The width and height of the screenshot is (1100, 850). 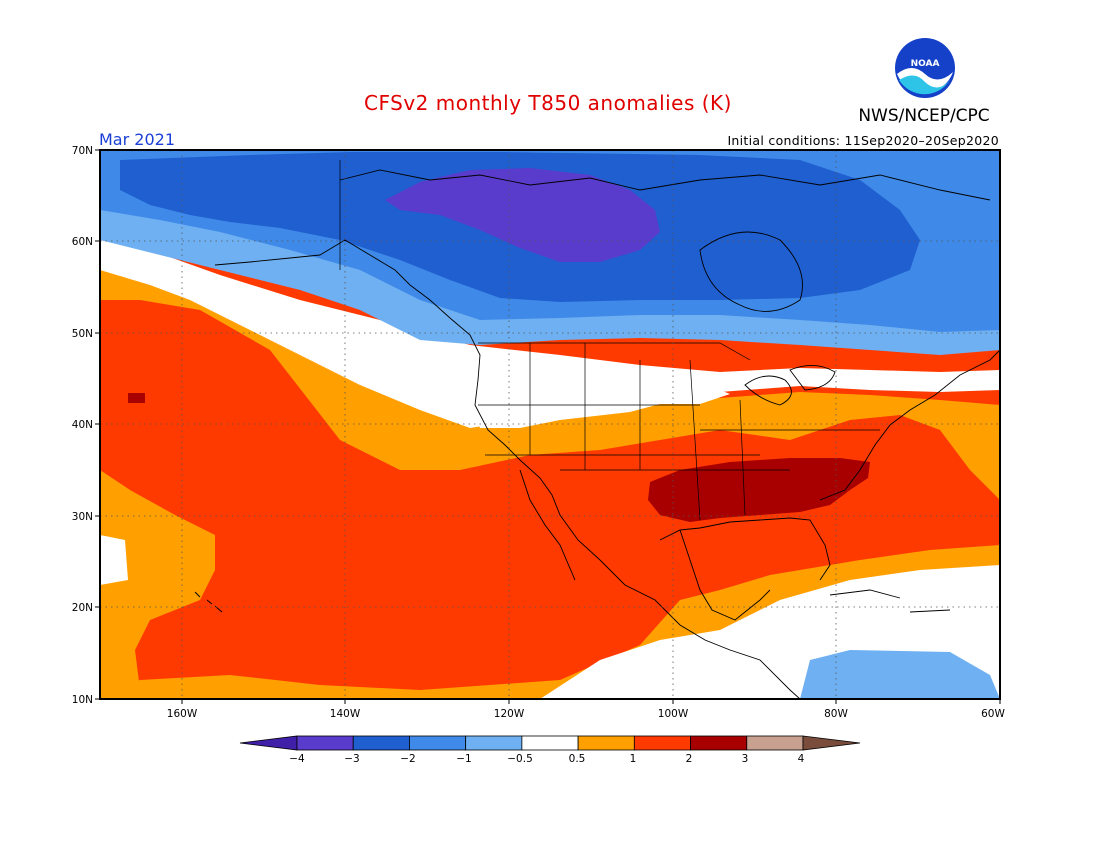 I want to click on initial-conditions: Initial conditions: 11Sep2020–20Sep2020, so click(x=863, y=140).